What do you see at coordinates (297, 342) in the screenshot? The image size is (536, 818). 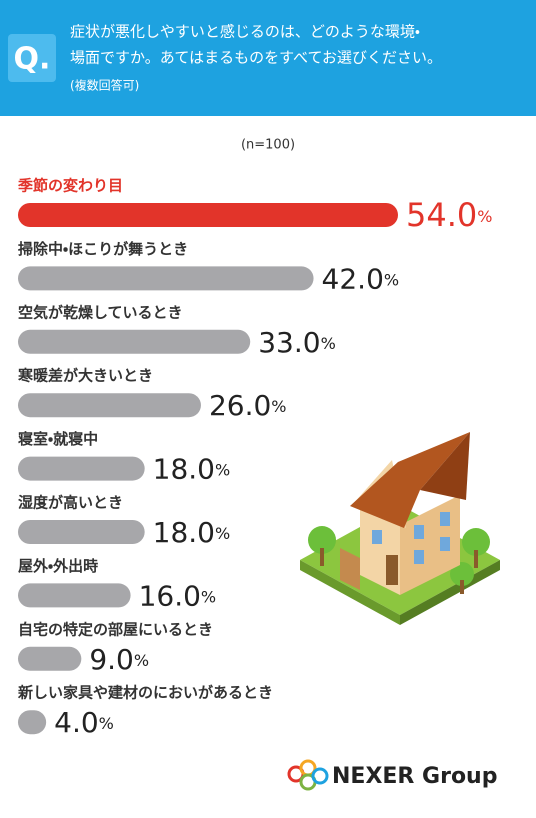 I see `value-label: 33.0%` at bounding box center [297, 342].